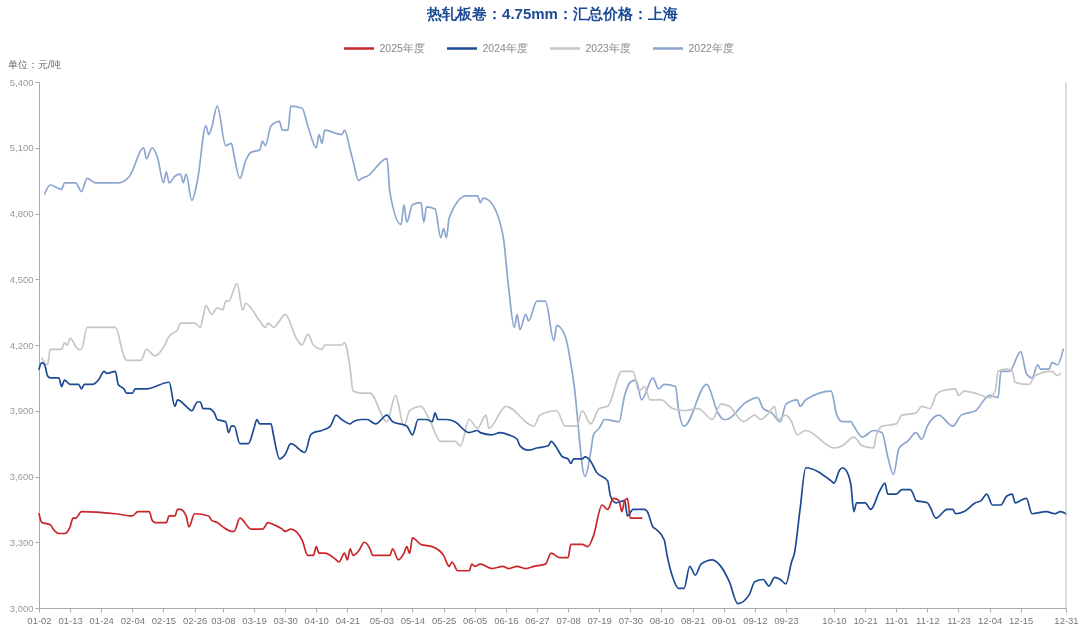  What do you see at coordinates (990, 620) in the screenshot?
I see `x-tick-label: 12-04` at bounding box center [990, 620].